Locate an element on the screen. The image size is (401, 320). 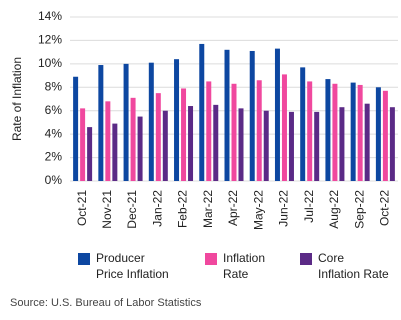
x-tick-label: Dec-21 is located at coordinates (132, 209).